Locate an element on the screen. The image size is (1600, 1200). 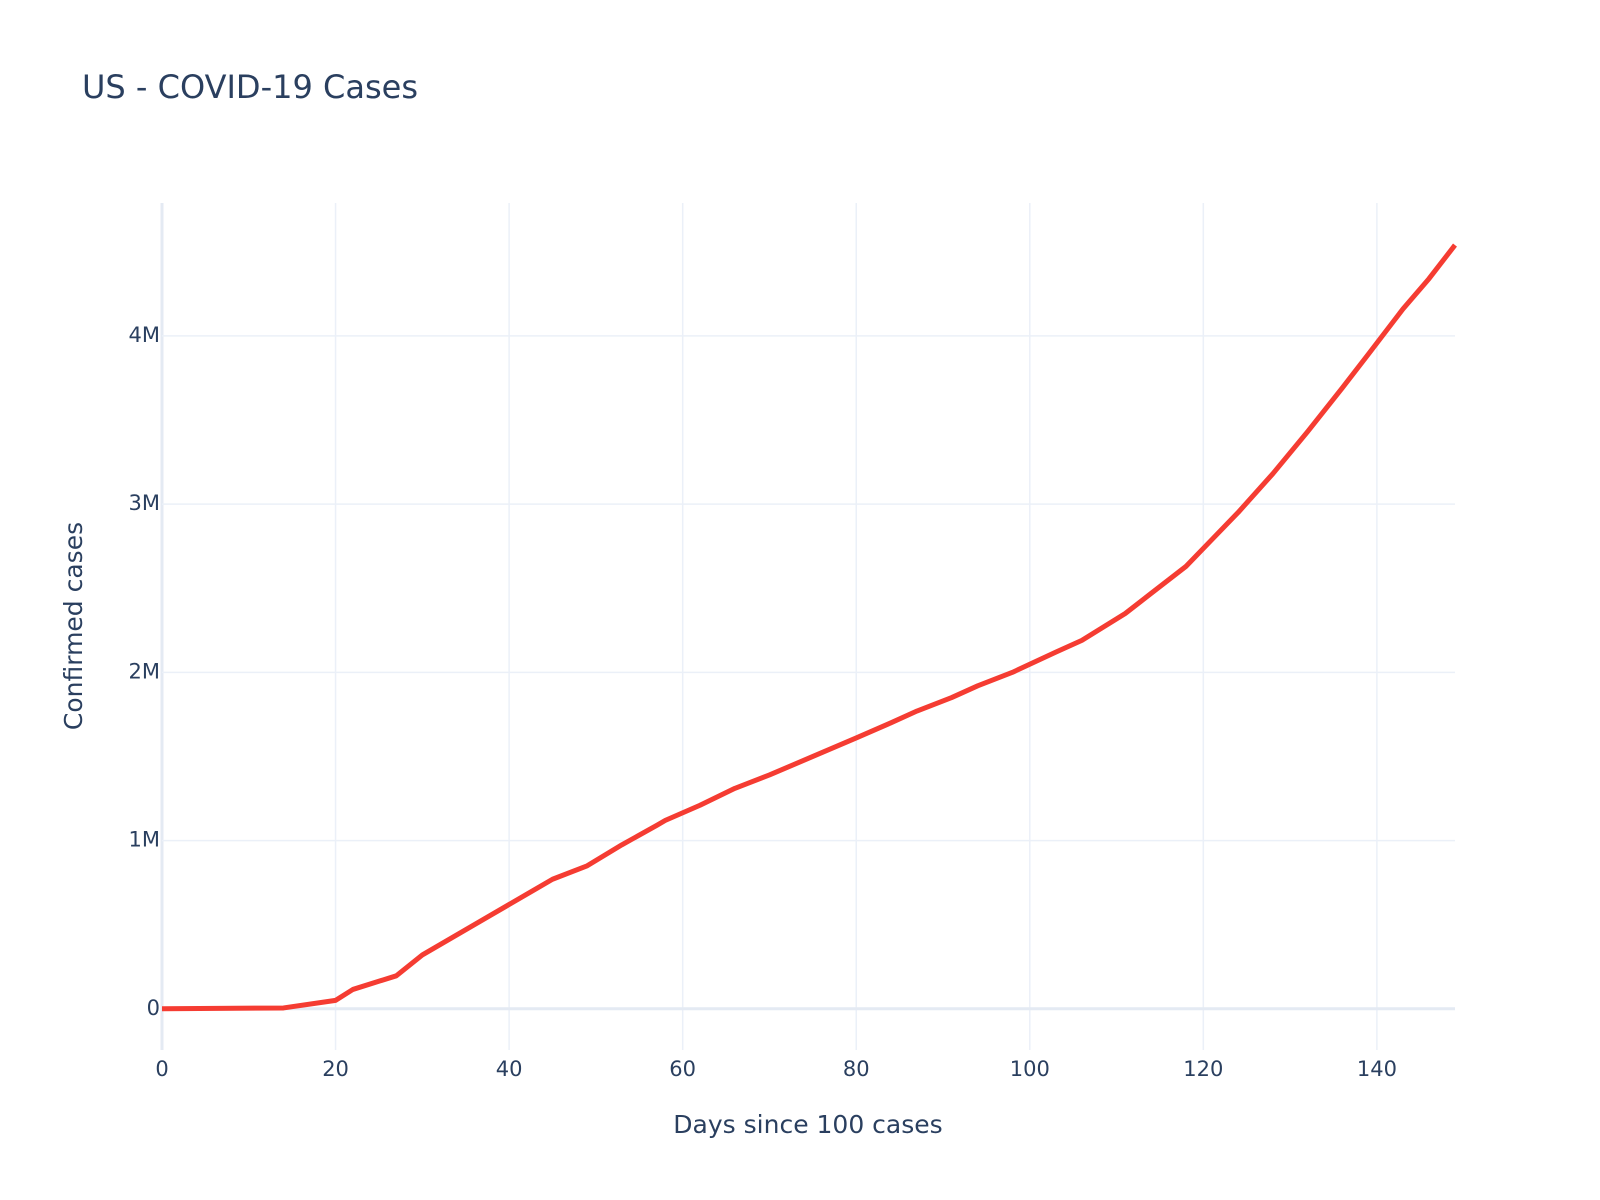
y-axis-title: Confirmed cases is located at coordinates (73, 626).